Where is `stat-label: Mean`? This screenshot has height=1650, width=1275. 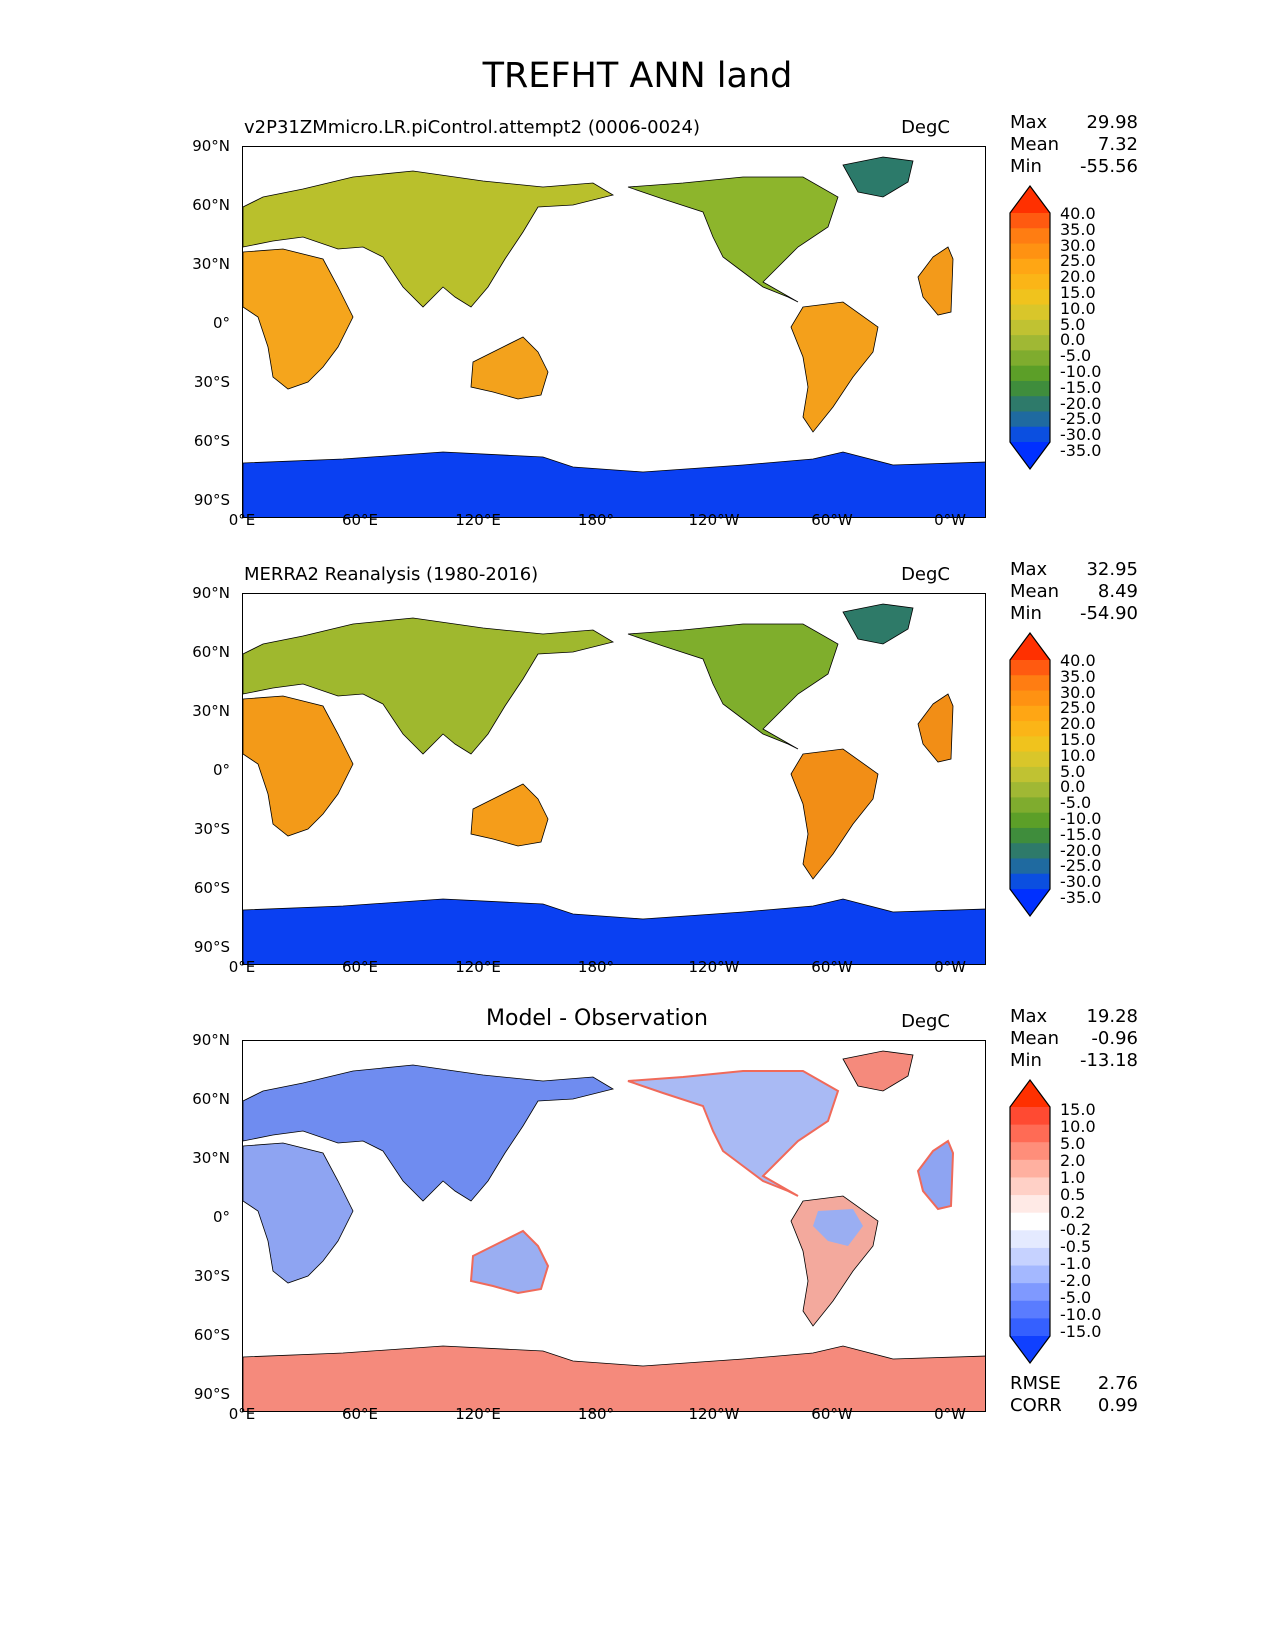 stat-label: Mean is located at coordinates (1035, 591).